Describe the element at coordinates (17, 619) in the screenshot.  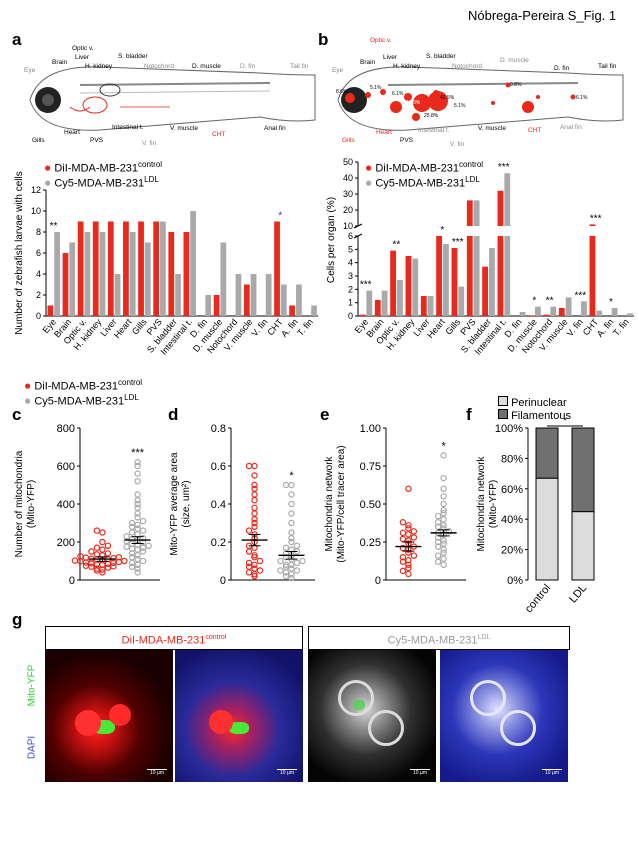
I see `panel-label-g: g` at that location.